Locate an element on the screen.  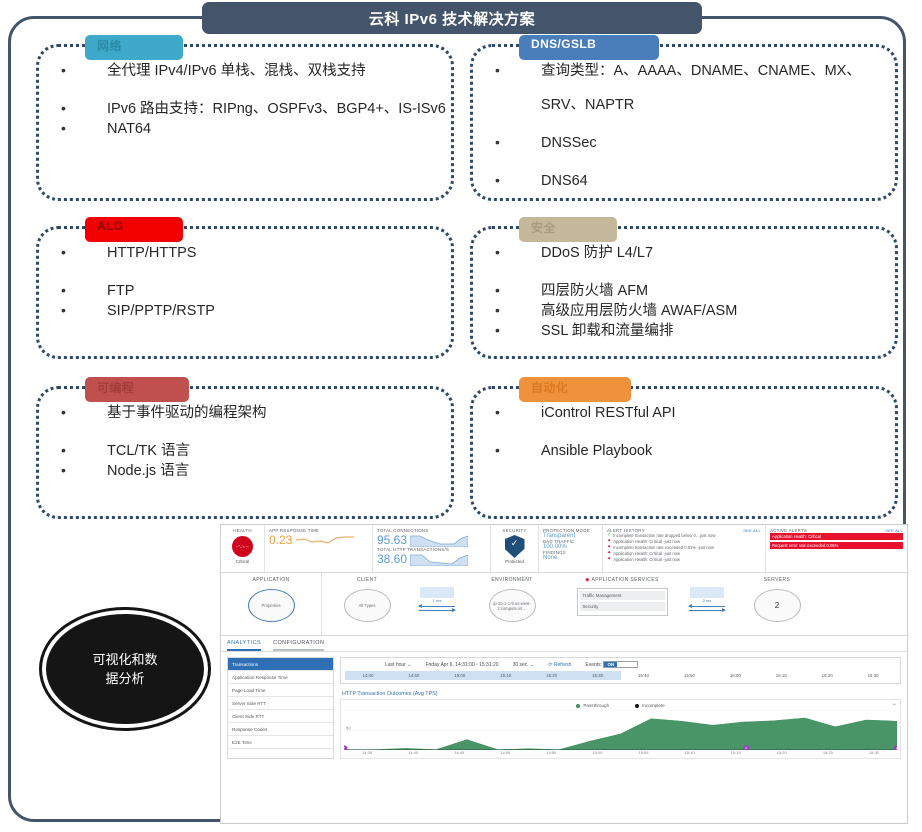
range-preset-dropdown: Last hour ⌄ is located at coordinates (398, 665).